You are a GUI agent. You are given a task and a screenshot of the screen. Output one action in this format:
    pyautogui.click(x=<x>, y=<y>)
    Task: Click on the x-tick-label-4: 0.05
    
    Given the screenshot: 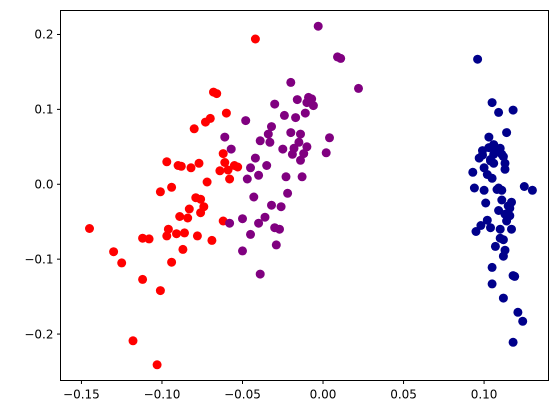 What is the action you would take?
    pyautogui.click(x=403, y=395)
    